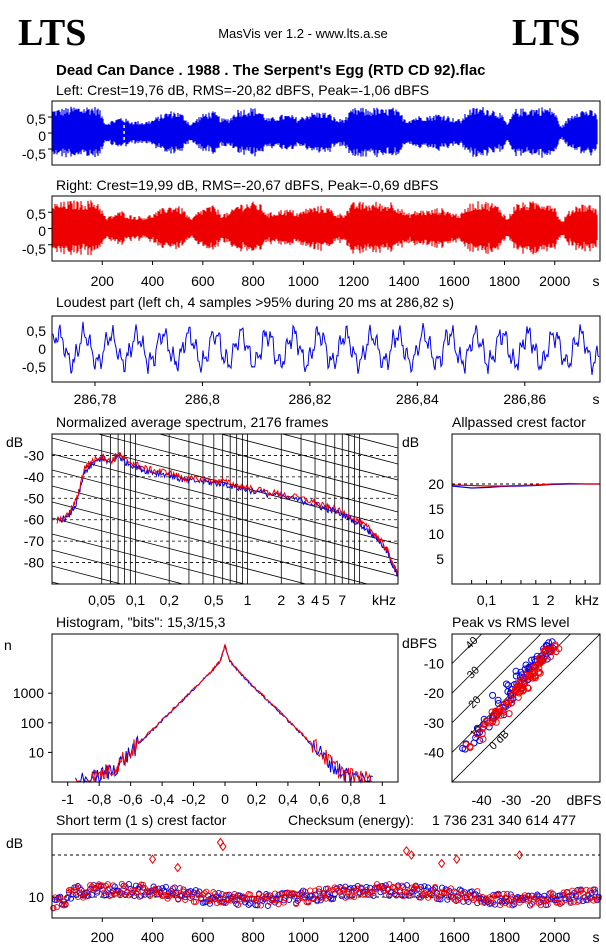  I want to click on short-term-x-ticks: 200 400 600 800 1000 1200 1400 1600 1800 2000, so click(331, 931).